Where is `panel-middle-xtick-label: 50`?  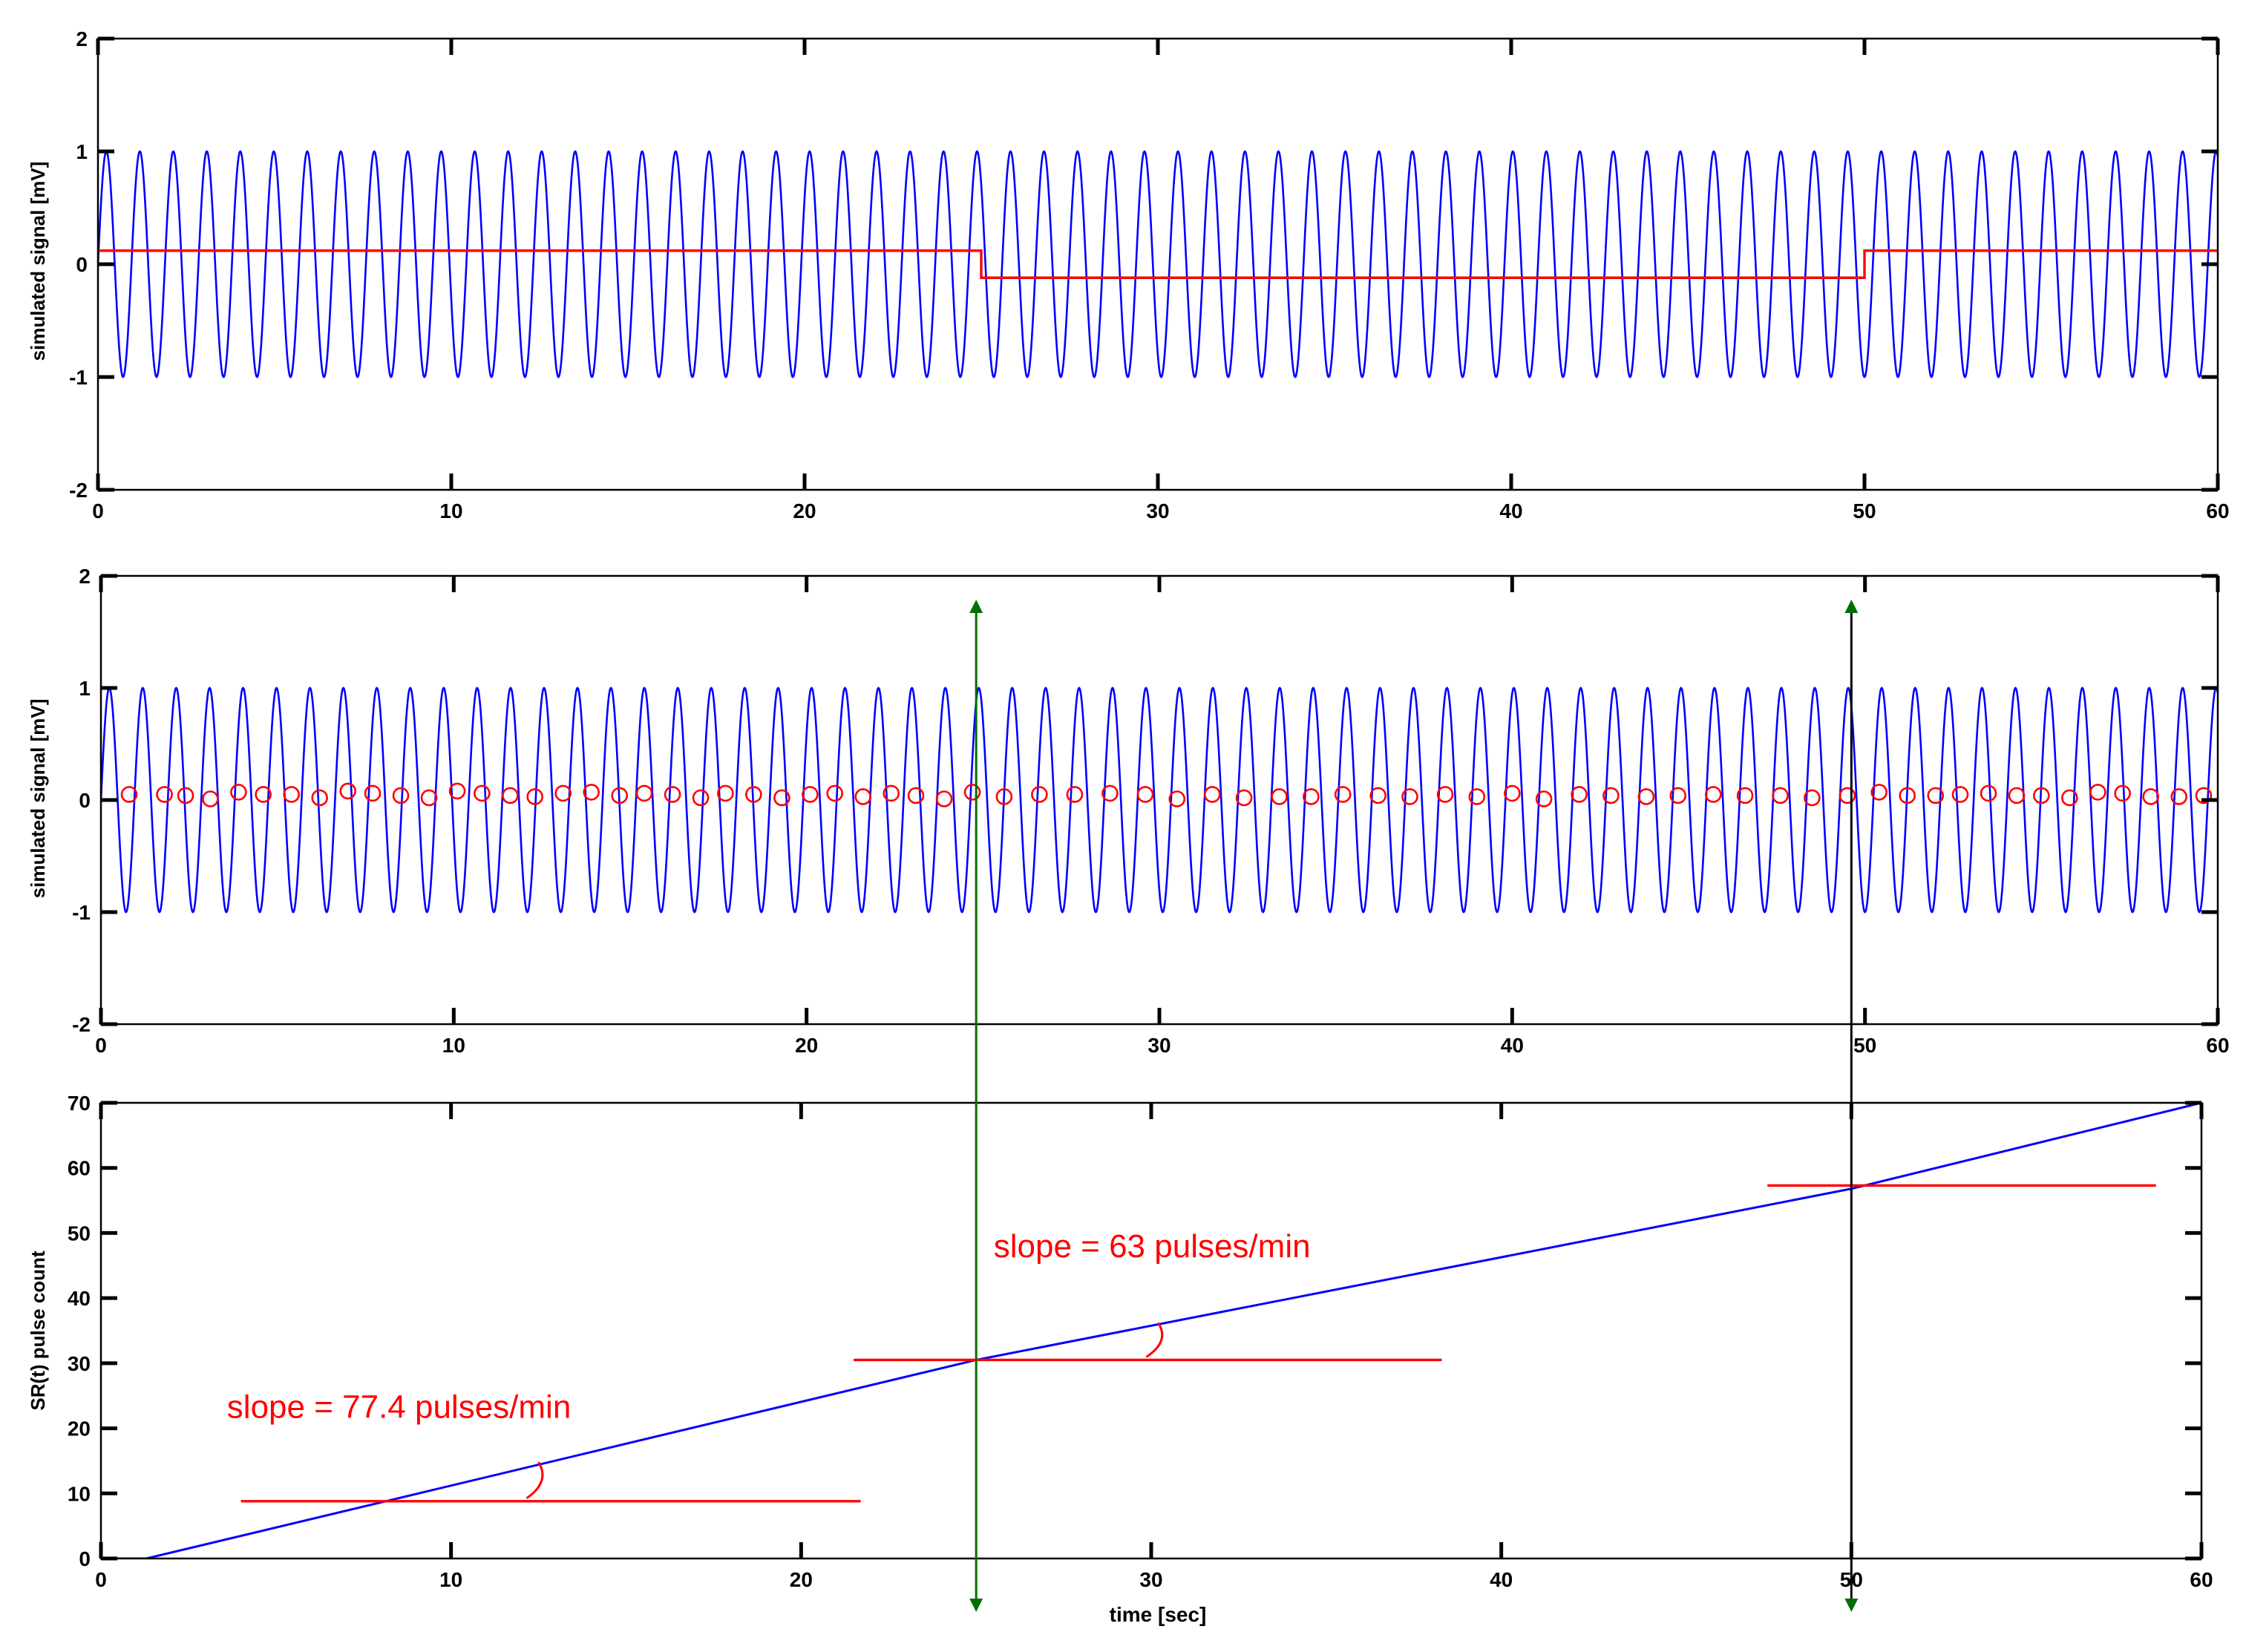
panel-middle-xtick-label: 50 is located at coordinates (1864, 1045).